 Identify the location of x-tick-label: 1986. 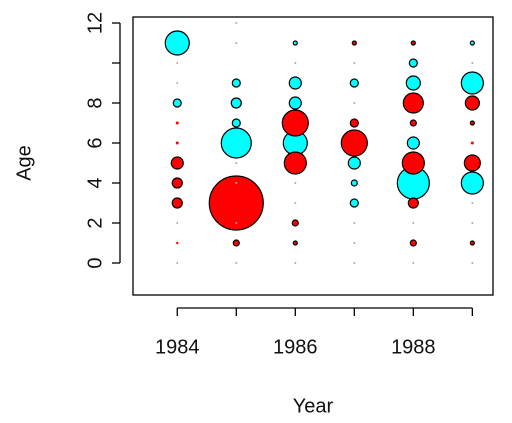
(295, 347).